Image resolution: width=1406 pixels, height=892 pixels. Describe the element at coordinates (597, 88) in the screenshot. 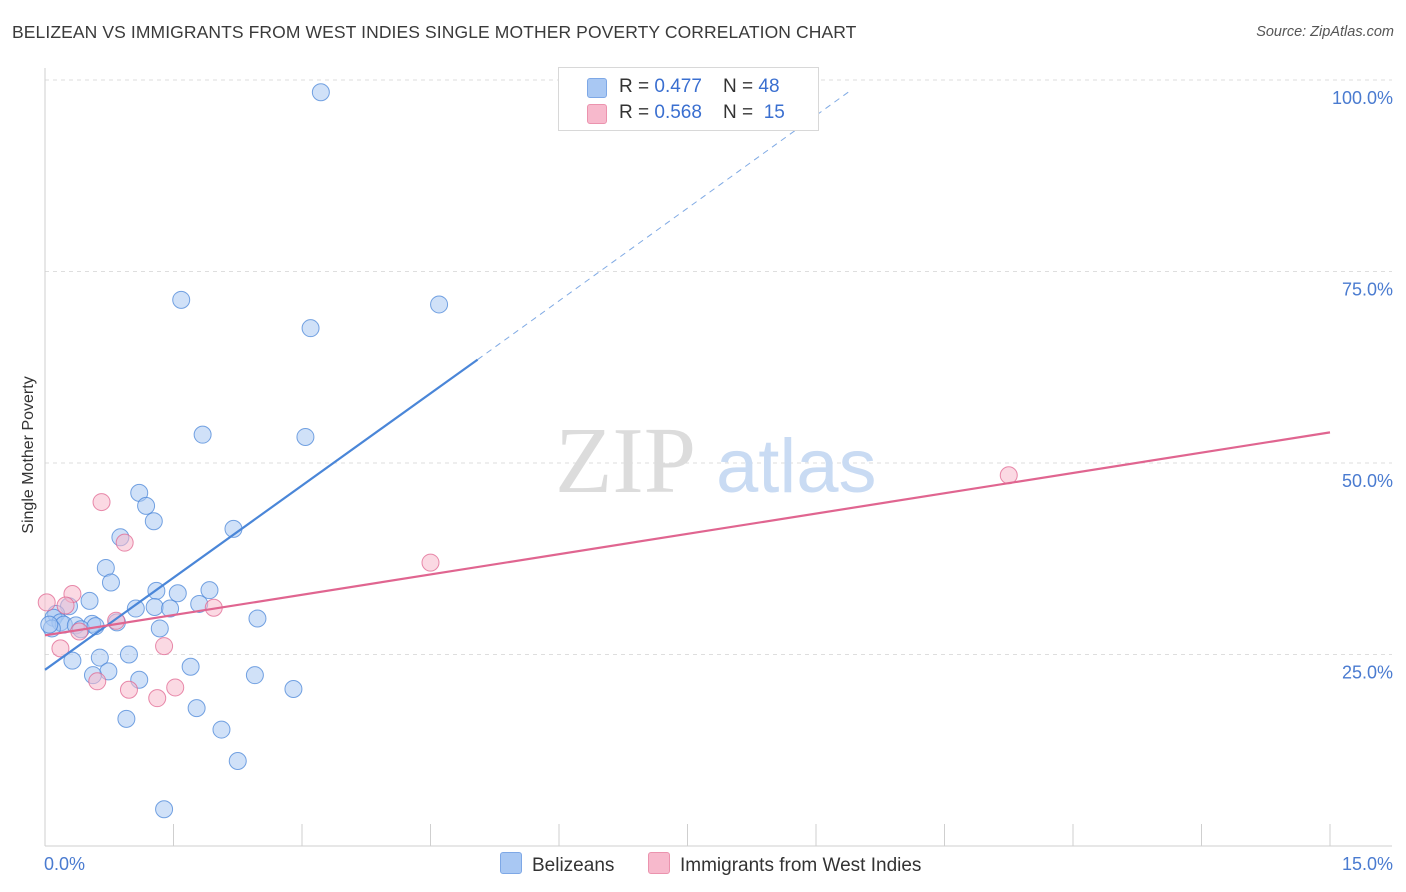

I see `legend-swatch-belizeans` at that location.